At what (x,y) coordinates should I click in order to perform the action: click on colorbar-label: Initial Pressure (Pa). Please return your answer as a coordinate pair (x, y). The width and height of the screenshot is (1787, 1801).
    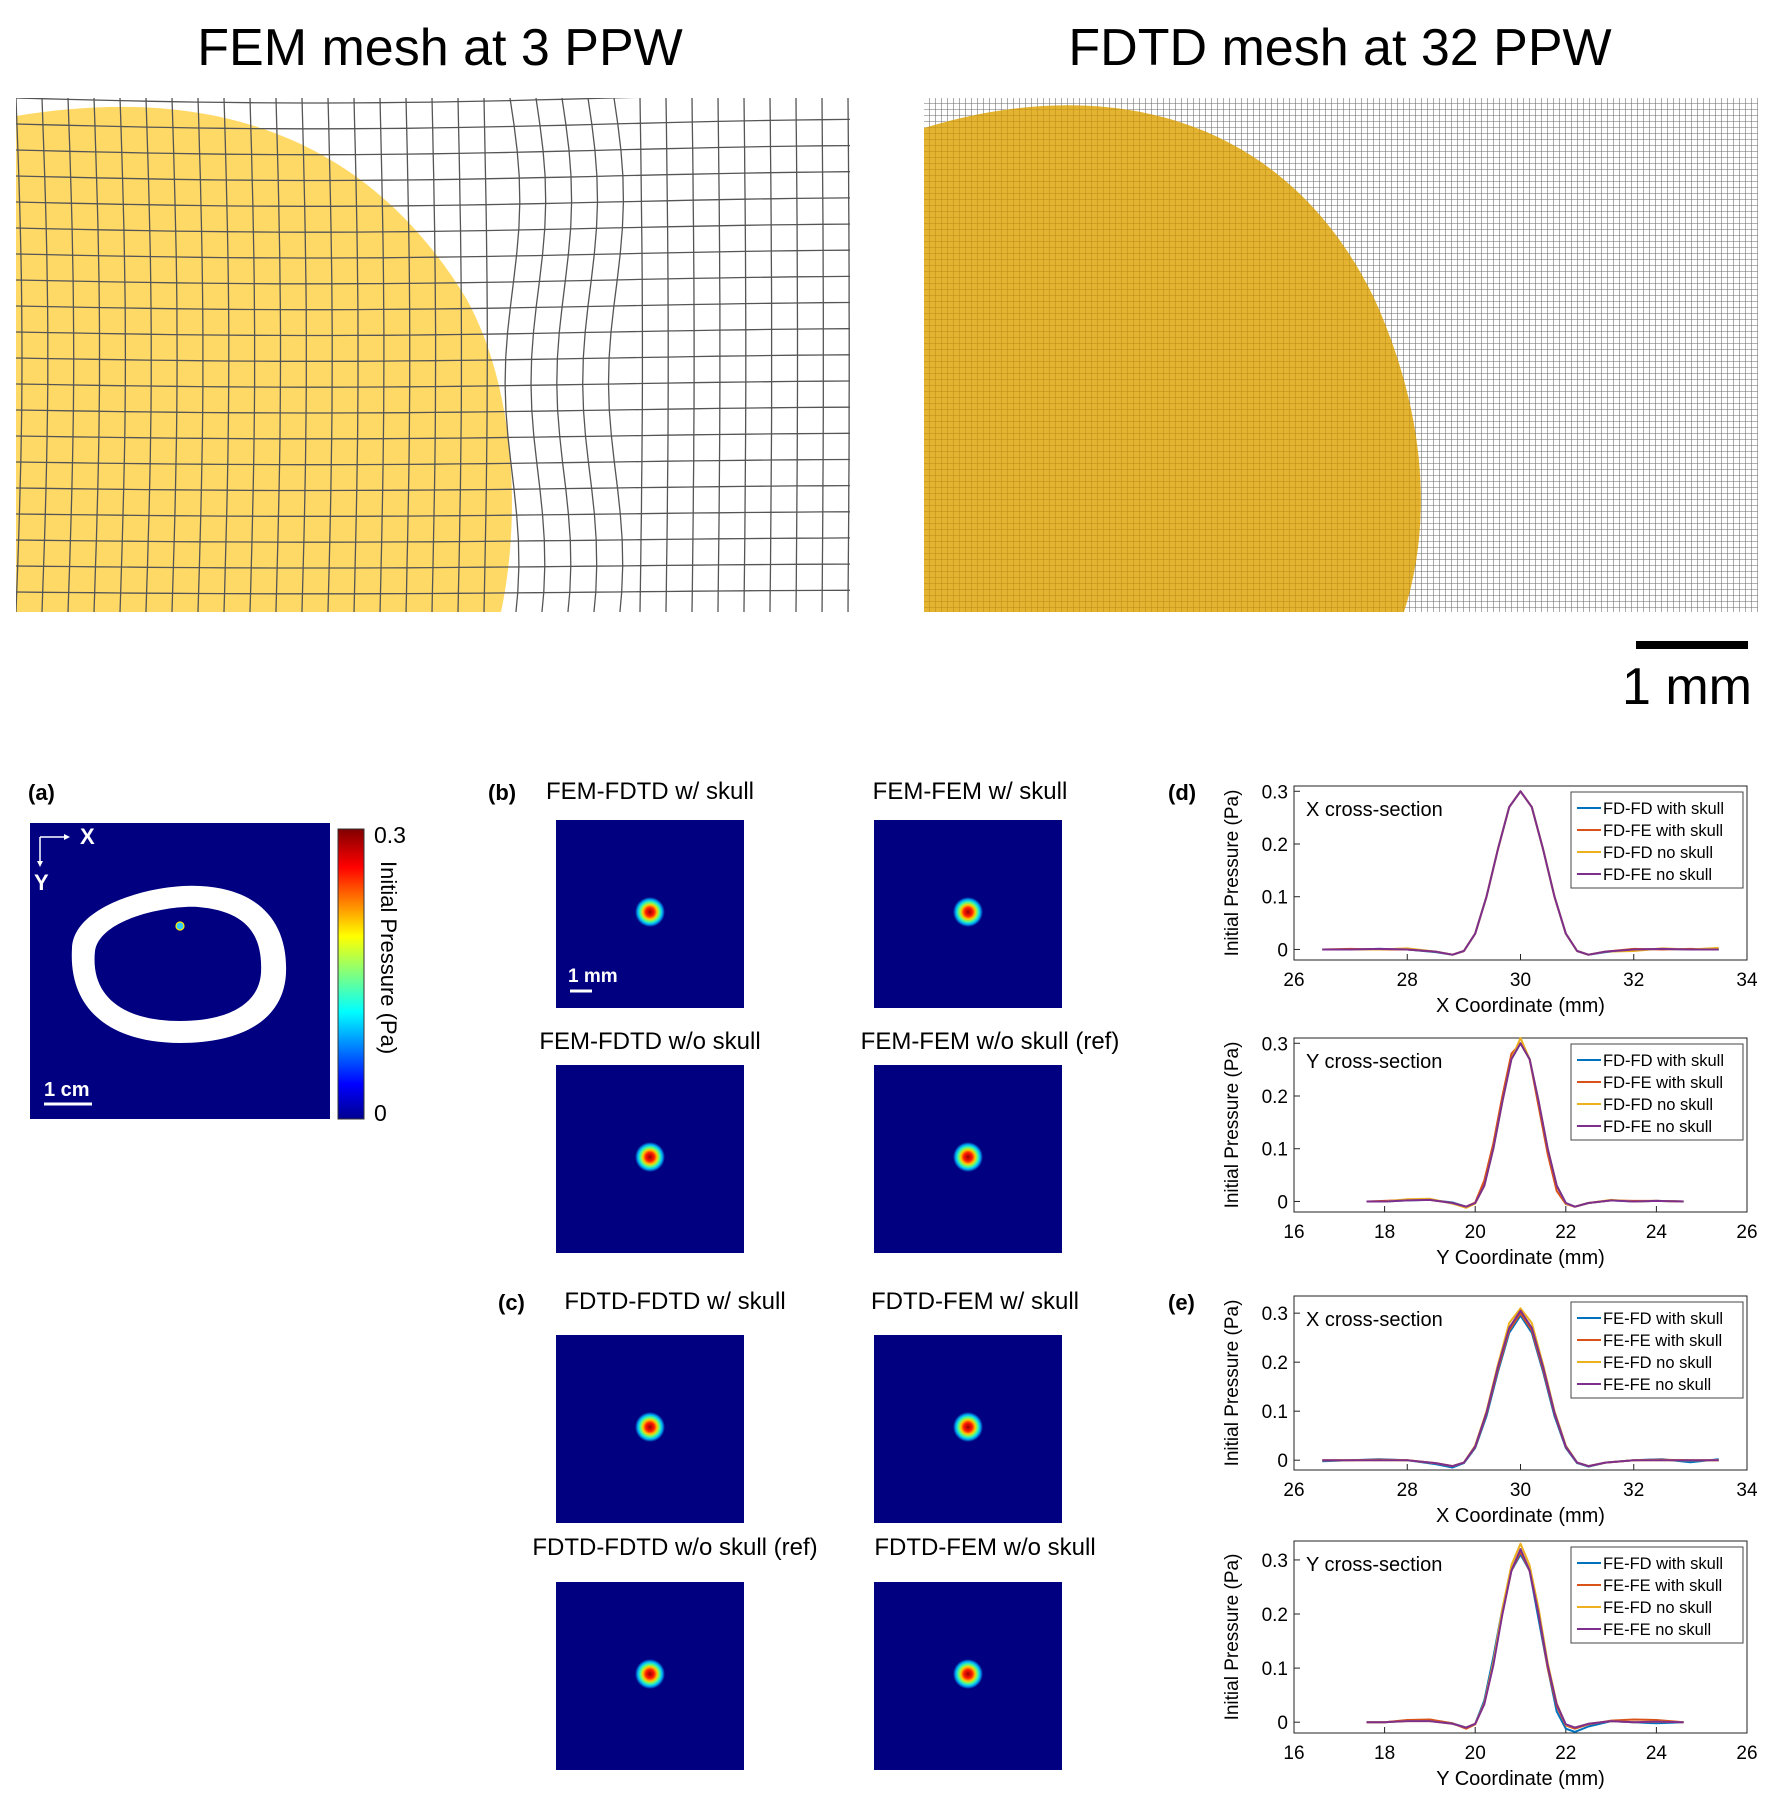
    Looking at the image, I should click on (388, 957).